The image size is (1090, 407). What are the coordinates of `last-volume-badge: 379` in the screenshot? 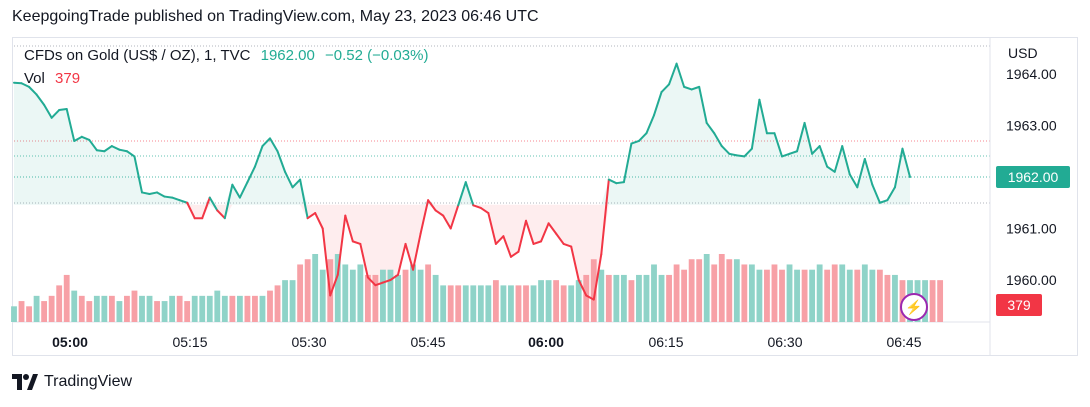 It's located at (1019, 305).